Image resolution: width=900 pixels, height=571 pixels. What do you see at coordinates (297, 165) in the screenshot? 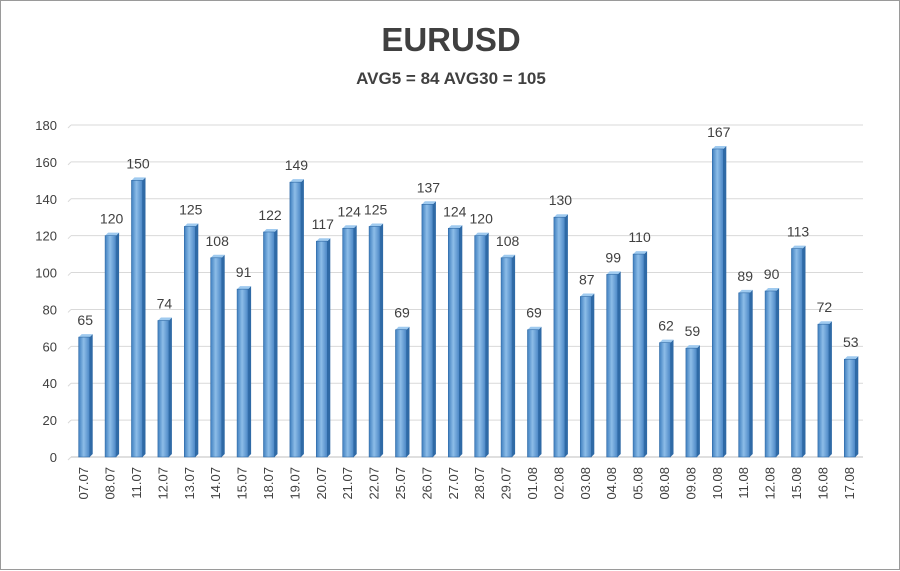
I see `data-label: 149` at bounding box center [297, 165].